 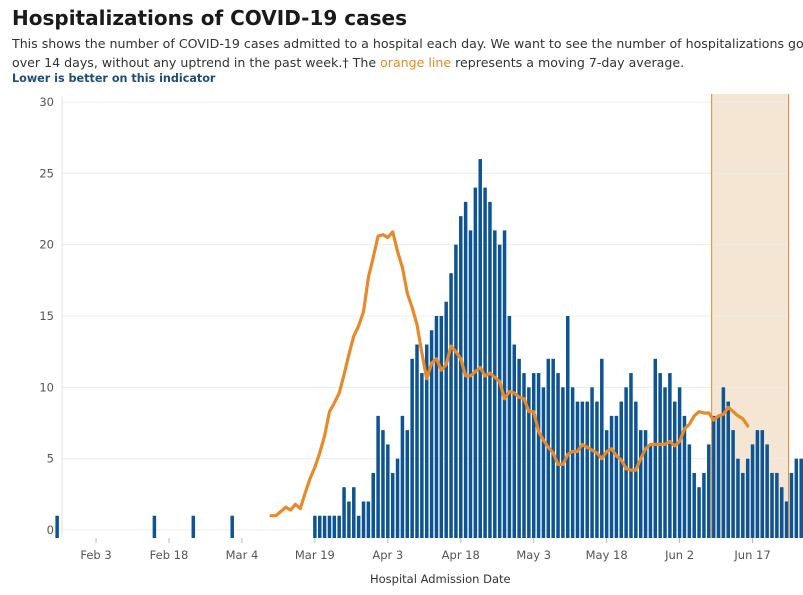 What do you see at coordinates (46, 173) in the screenshot?
I see `y-tick-label: 25` at bounding box center [46, 173].